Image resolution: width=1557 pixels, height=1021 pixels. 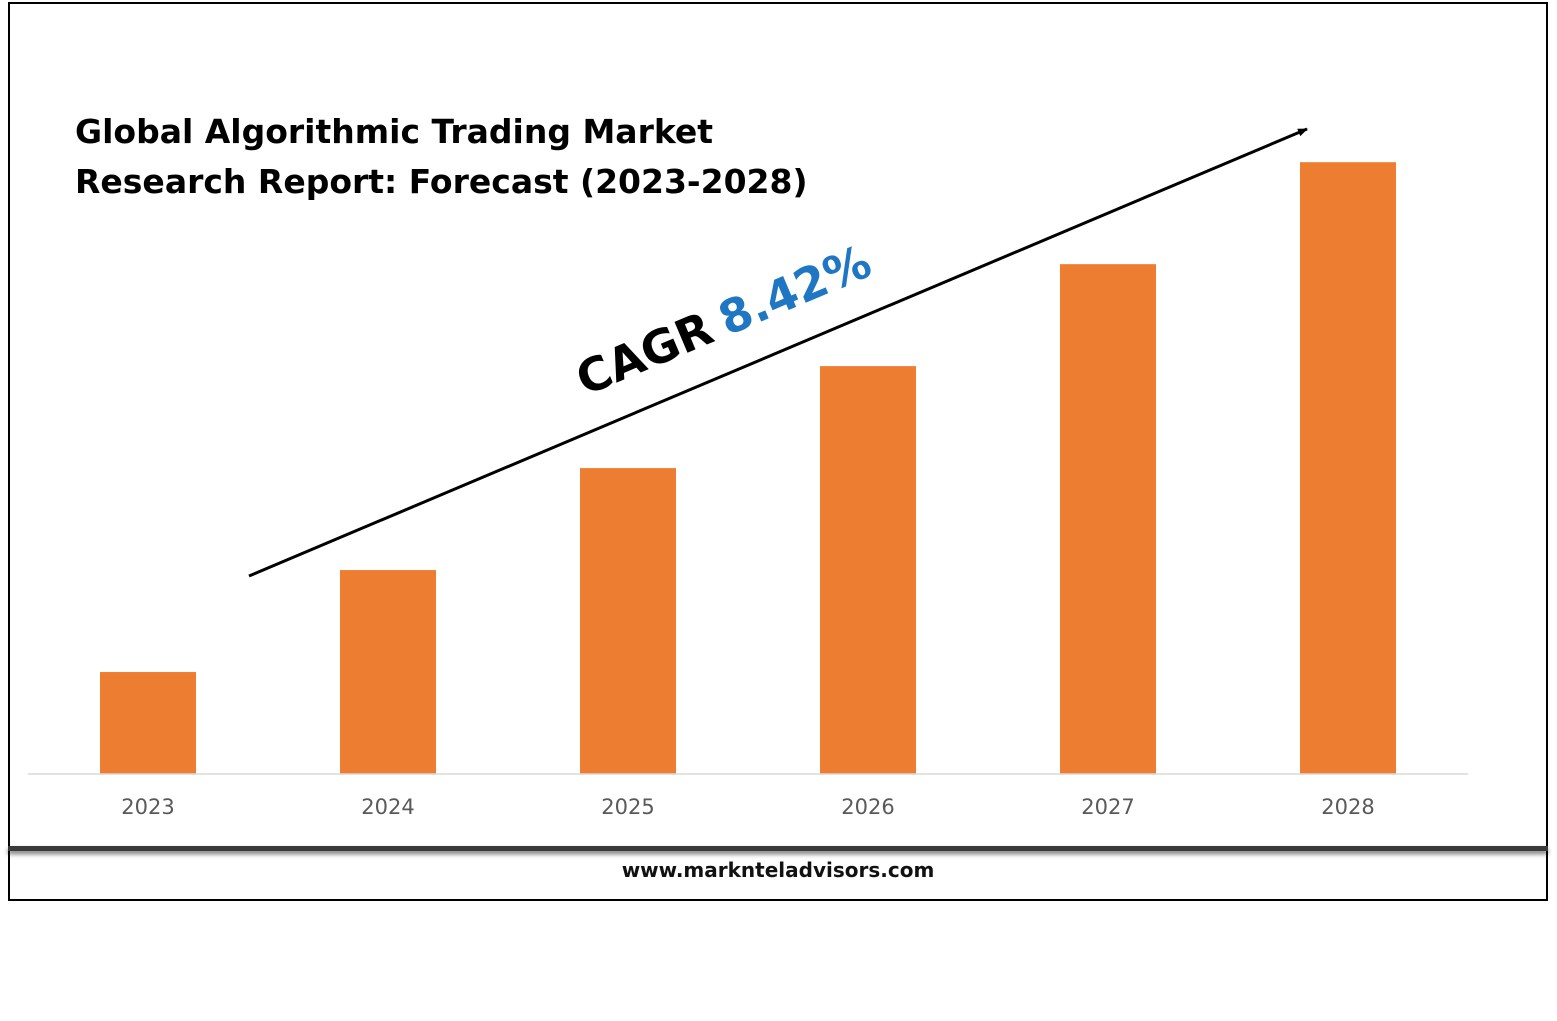 What do you see at coordinates (147, 807) in the screenshot?
I see `x-tick-label-2023: 2023` at bounding box center [147, 807].